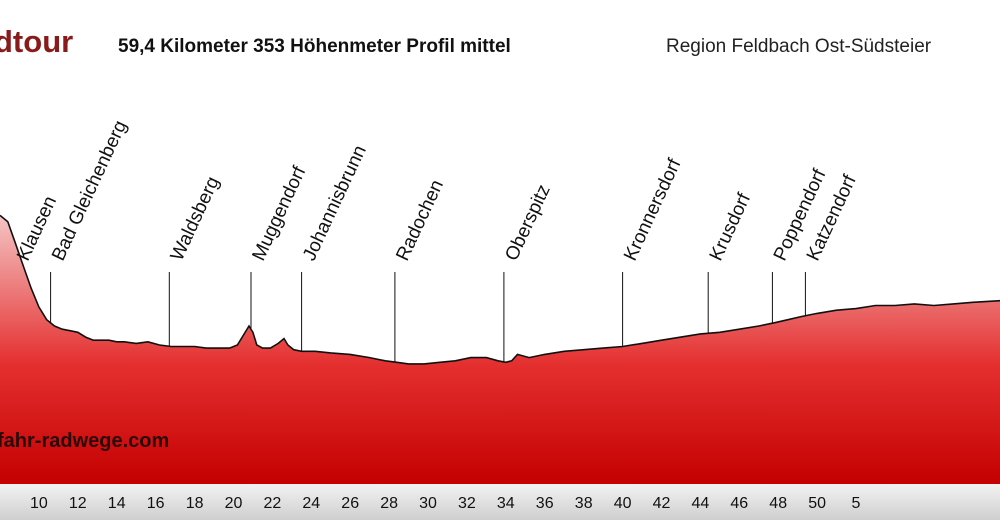  Describe the element at coordinates (653, 209) in the screenshot. I see `place-label: Kronnersdorf` at that location.